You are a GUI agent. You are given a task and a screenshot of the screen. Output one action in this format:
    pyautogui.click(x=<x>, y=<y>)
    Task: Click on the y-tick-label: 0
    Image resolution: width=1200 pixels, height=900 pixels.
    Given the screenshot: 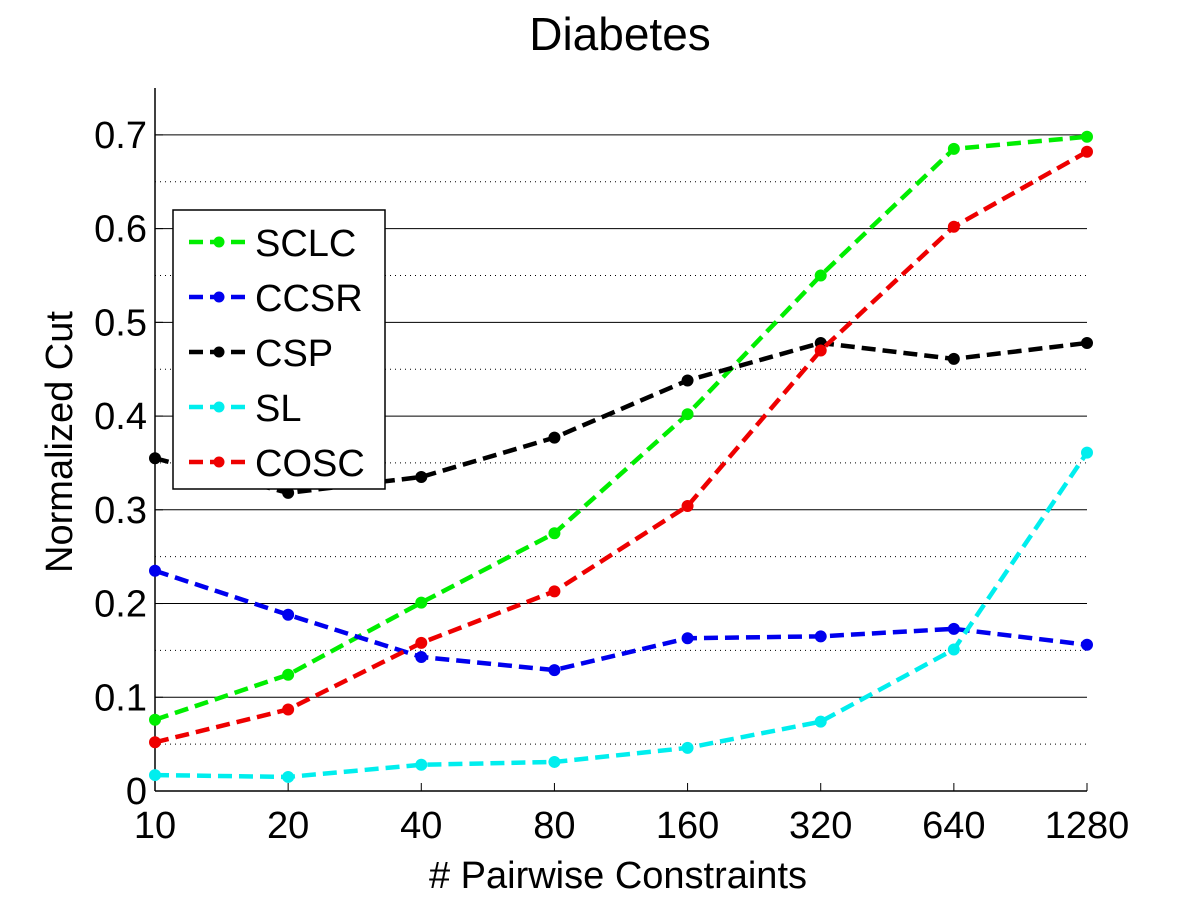 What is the action you would take?
    pyautogui.click(x=136, y=792)
    